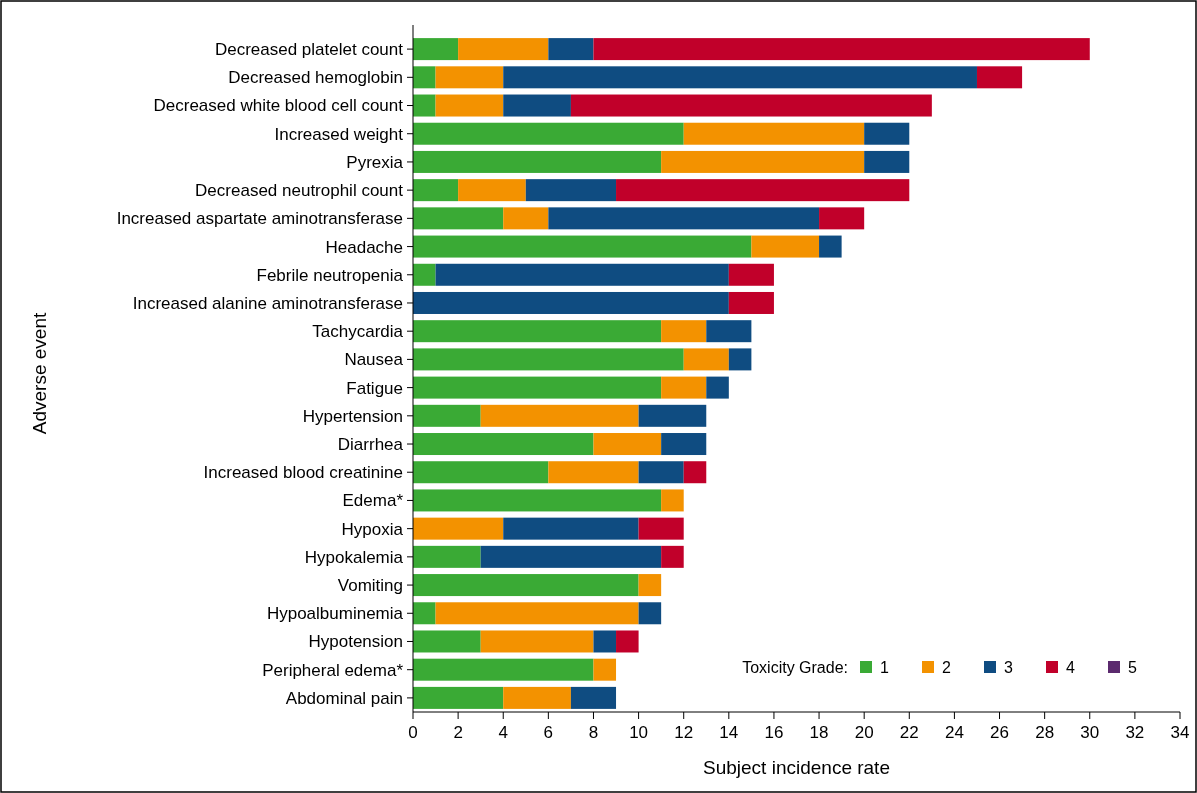  What do you see at coordinates (954, 732) in the screenshot?
I see `x-tick-label: 24` at bounding box center [954, 732].